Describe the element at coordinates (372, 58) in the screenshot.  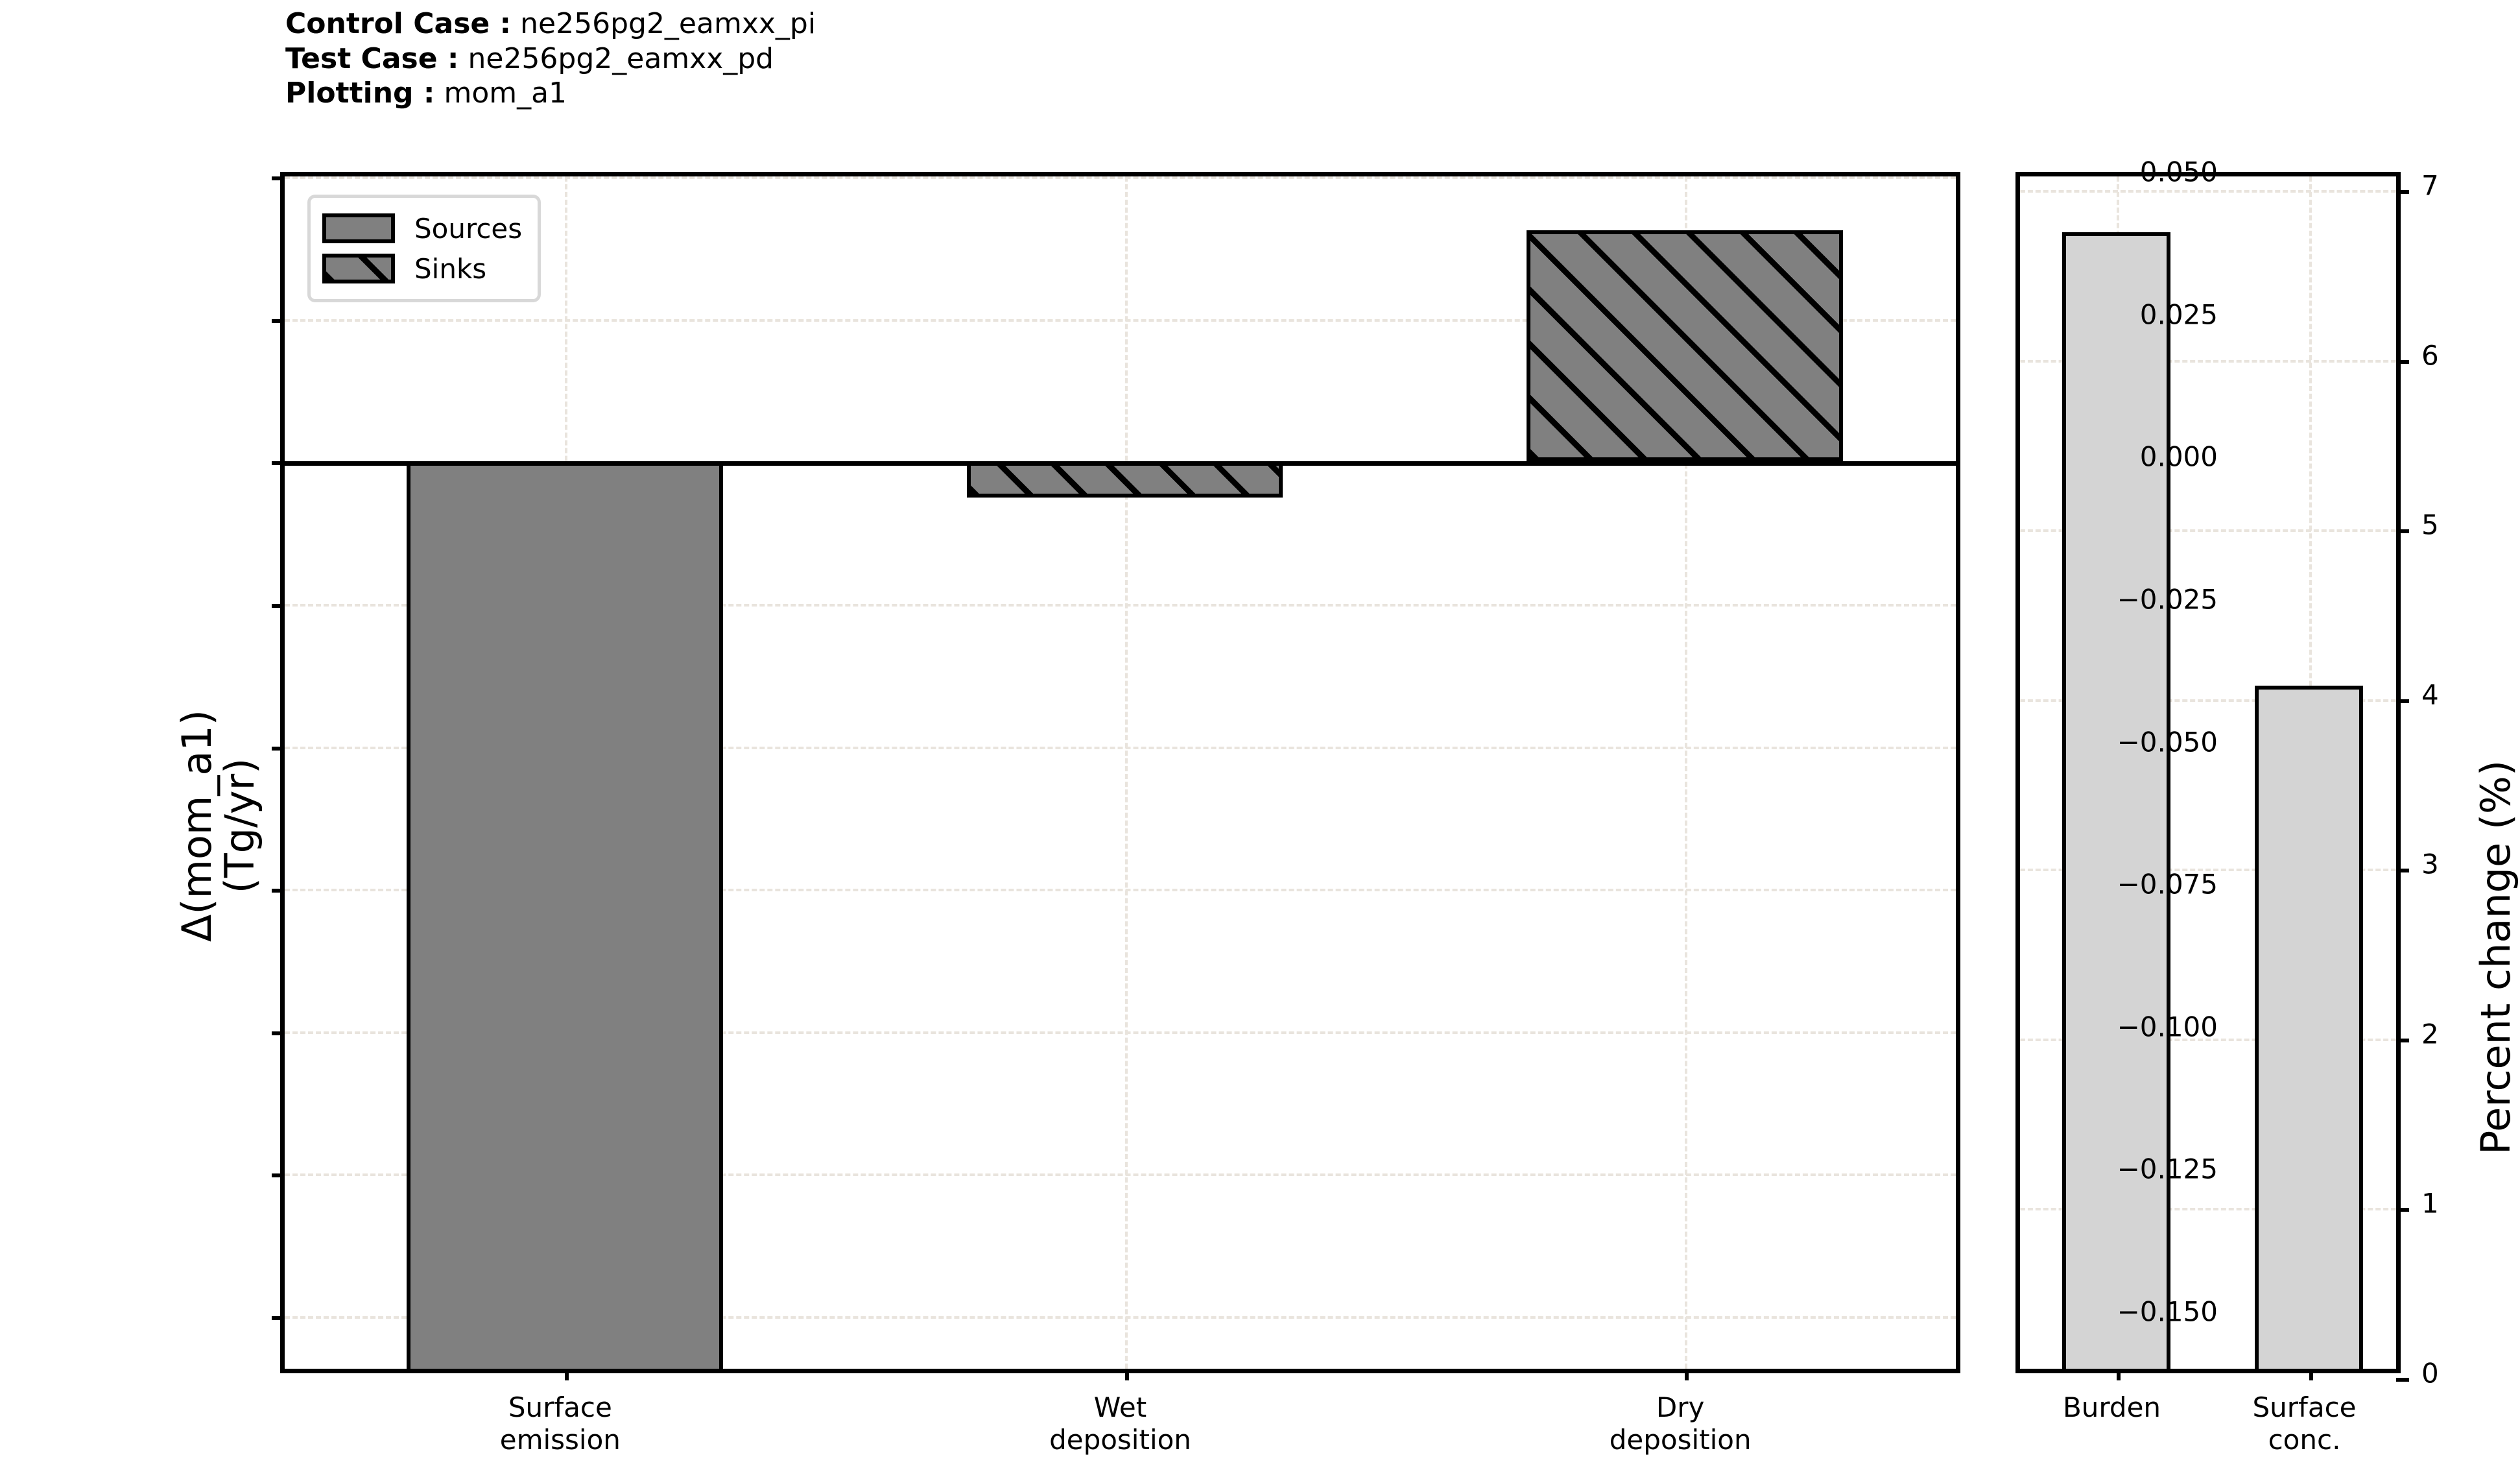
I see `test-case-label: Test Case :` at that location.